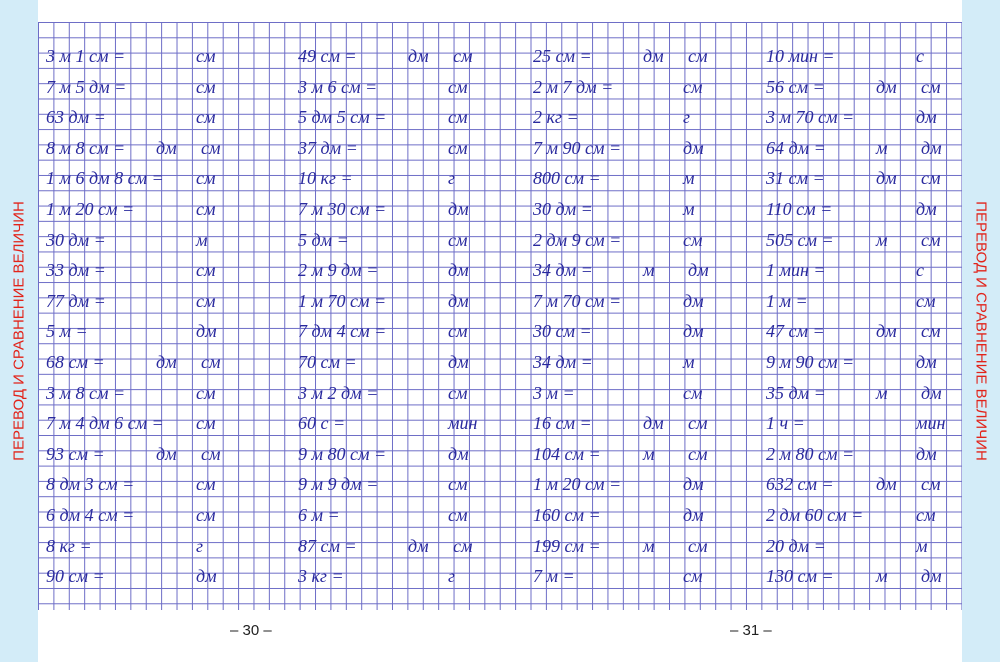 This screenshot has height=662, width=1000. I want to click on expression: 800 см =, so click(567, 178).